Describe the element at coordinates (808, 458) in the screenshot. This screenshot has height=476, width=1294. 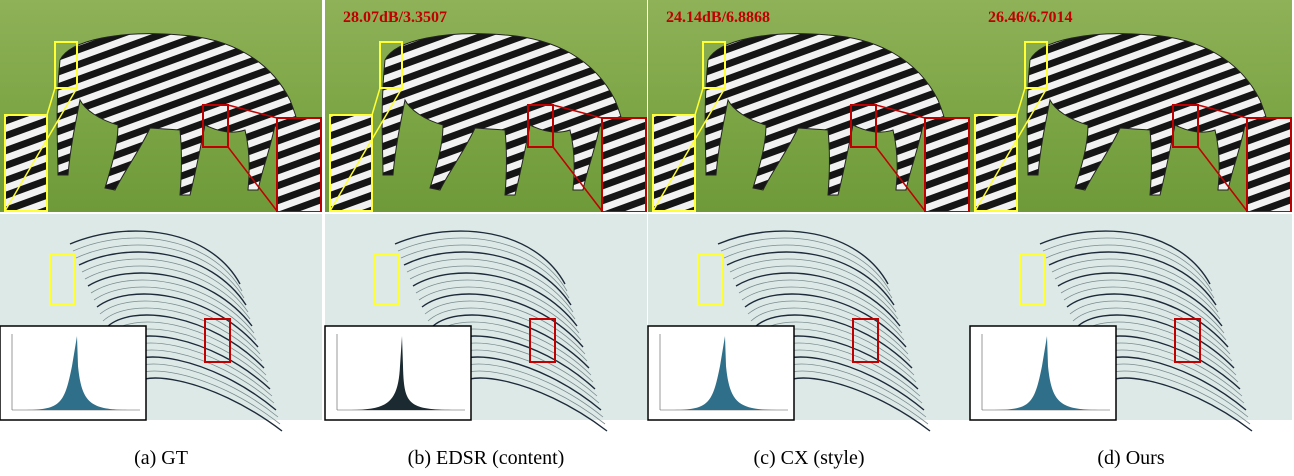
I see `caption: (c) CX (style)` at that location.